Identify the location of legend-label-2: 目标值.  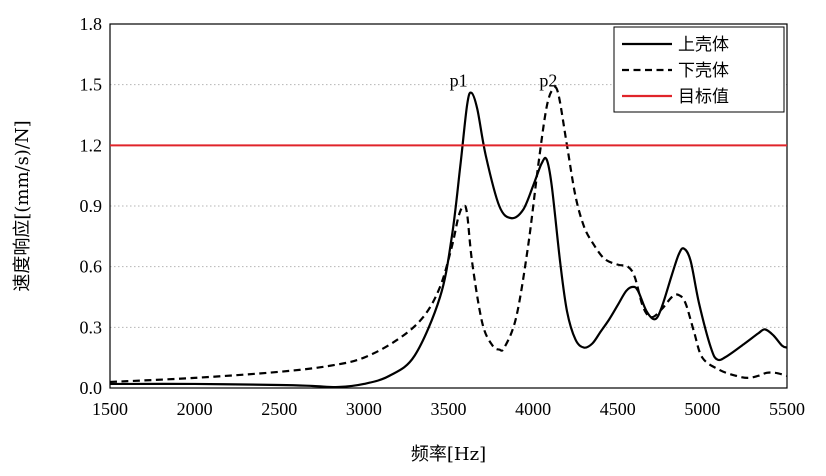
(703, 97).